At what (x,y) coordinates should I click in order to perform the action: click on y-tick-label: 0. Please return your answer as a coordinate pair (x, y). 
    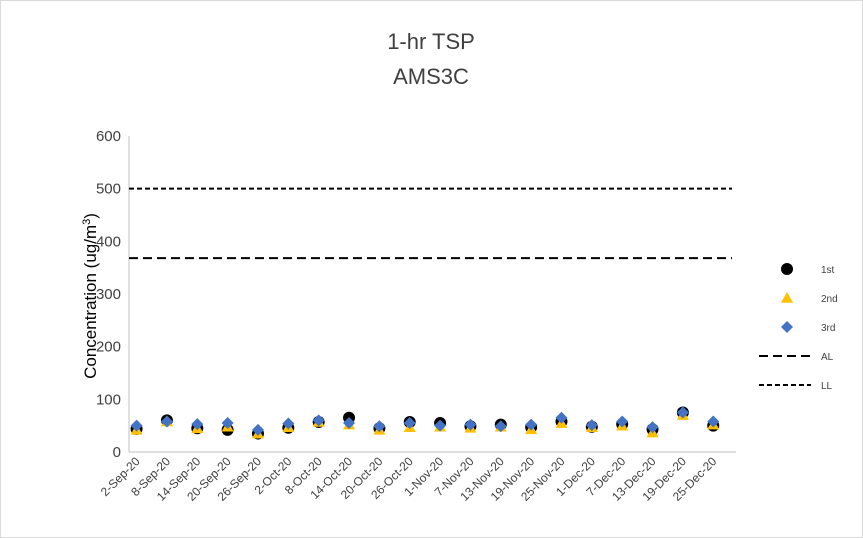
    Looking at the image, I should click on (117, 452).